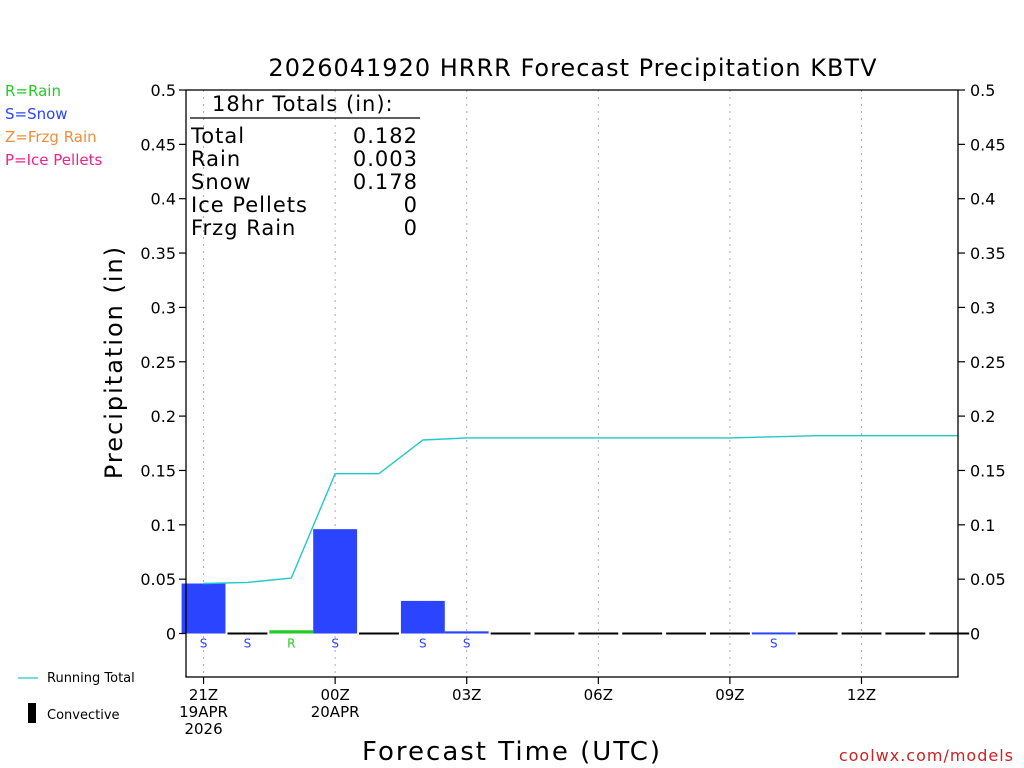 Image resolution: width=1024 pixels, height=768 pixels. Describe the element at coordinates (163, 525) in the screenshot. I see `y-tick-label-left: 0.1` at that location.